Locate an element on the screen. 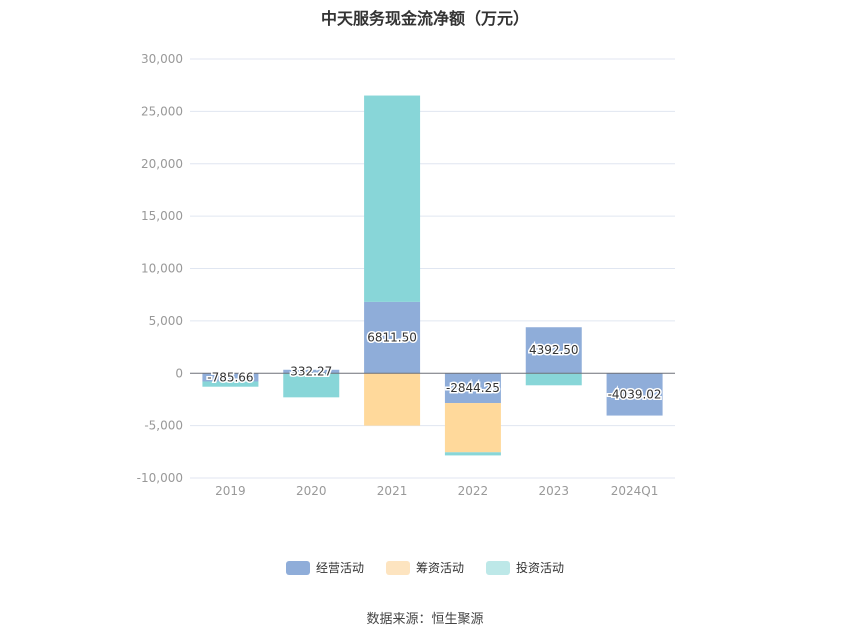  x-axis-ticks: 2019 2020 2021 2022 2023 2024Q1 is located at coordinates (436, 491).